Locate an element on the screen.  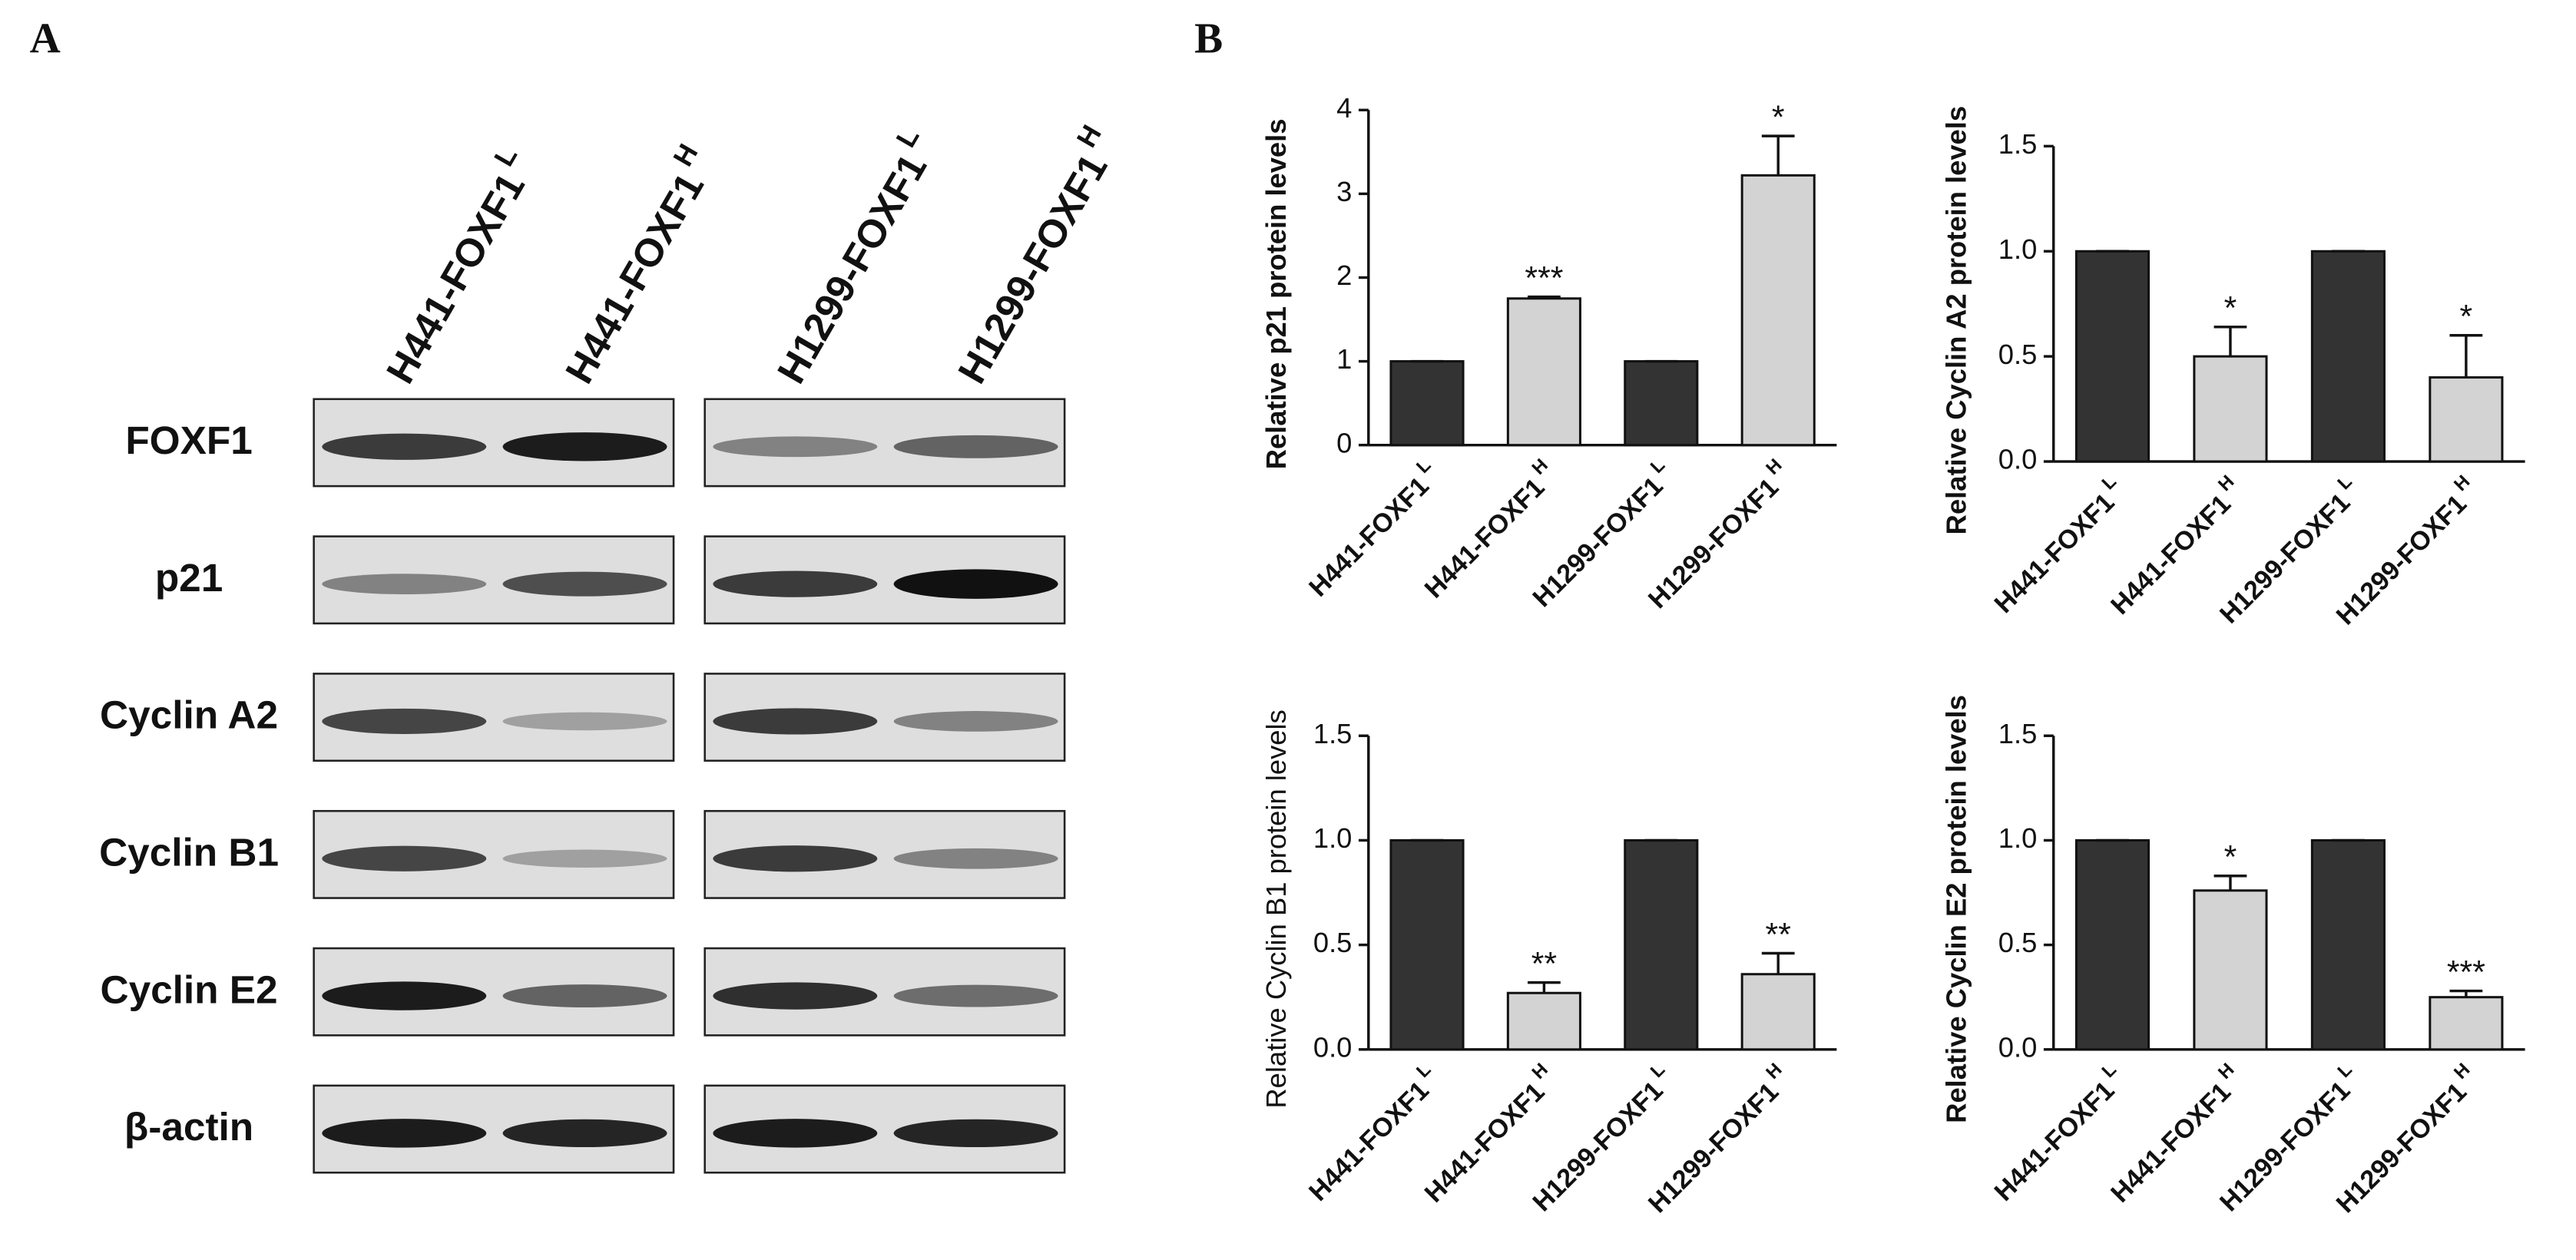
y-tick-label: 1 is located at coordinates (1344, 359).